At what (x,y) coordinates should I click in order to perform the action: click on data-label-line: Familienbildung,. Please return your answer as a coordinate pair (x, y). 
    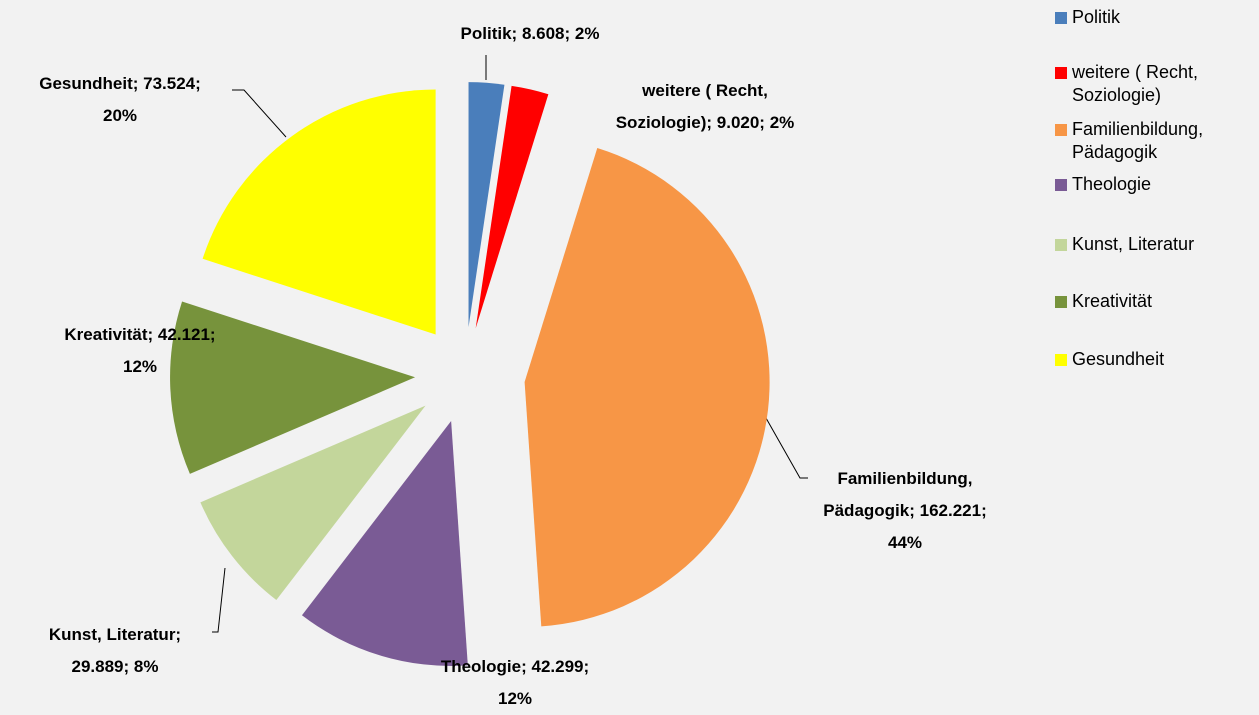
    Looking at the image, I should click on (904, 478).